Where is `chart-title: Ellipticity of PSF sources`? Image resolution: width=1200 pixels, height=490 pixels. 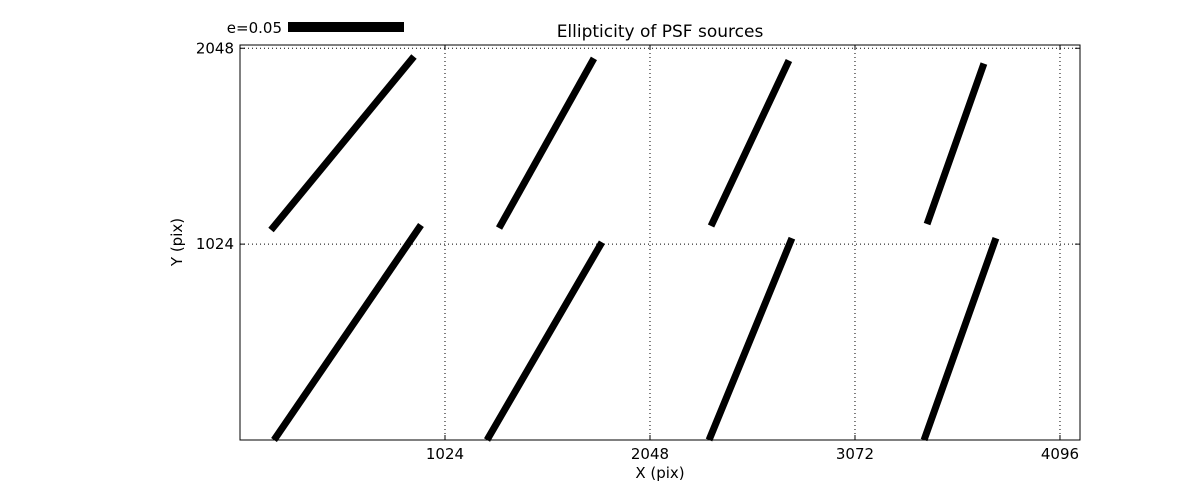
chart-title: Ellipticity of PSF sources is located at coordinates (660, 32).